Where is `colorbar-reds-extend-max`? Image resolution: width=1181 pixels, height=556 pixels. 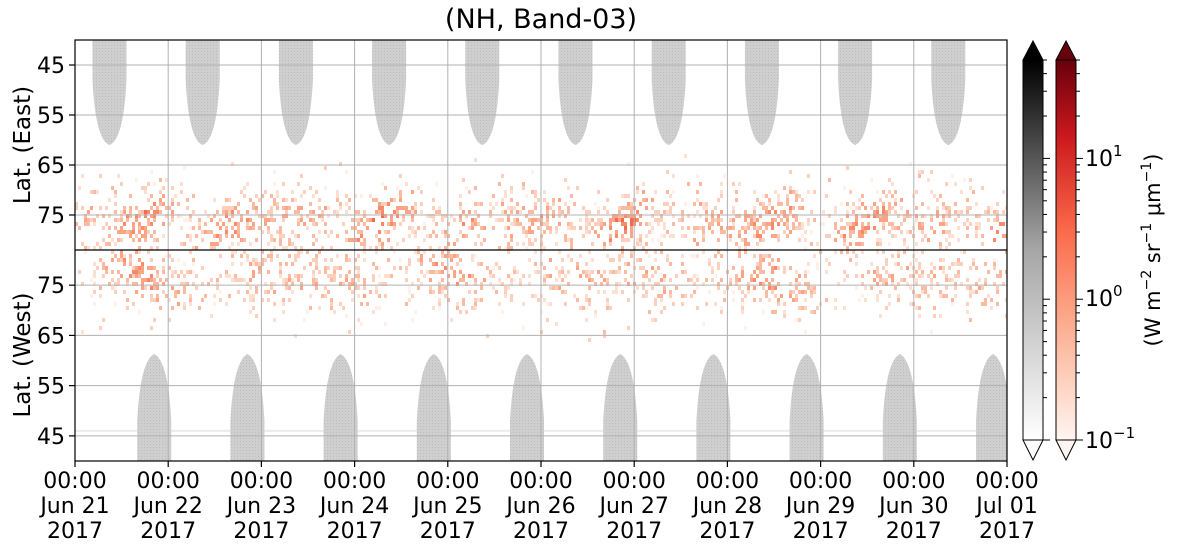 colorbar-reds-extend-max is located at coordinates (1066, 50).